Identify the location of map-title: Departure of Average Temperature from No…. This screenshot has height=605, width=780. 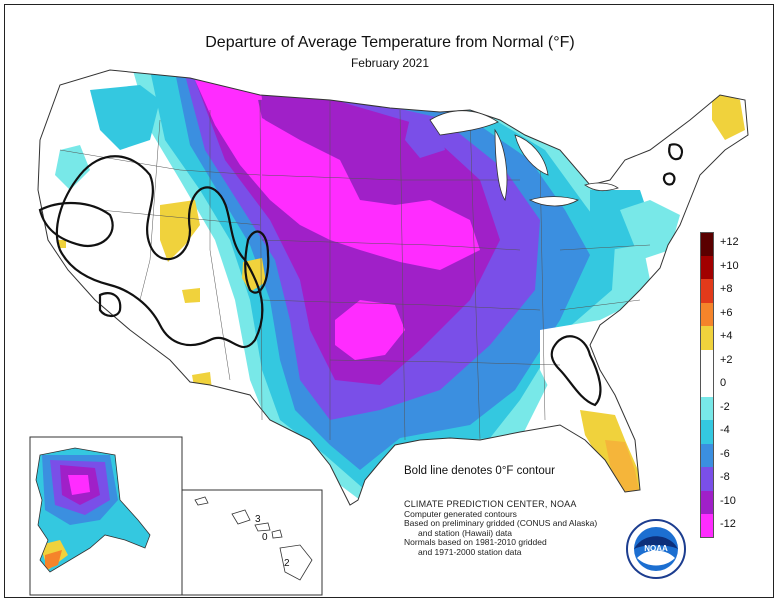
(390, 42).